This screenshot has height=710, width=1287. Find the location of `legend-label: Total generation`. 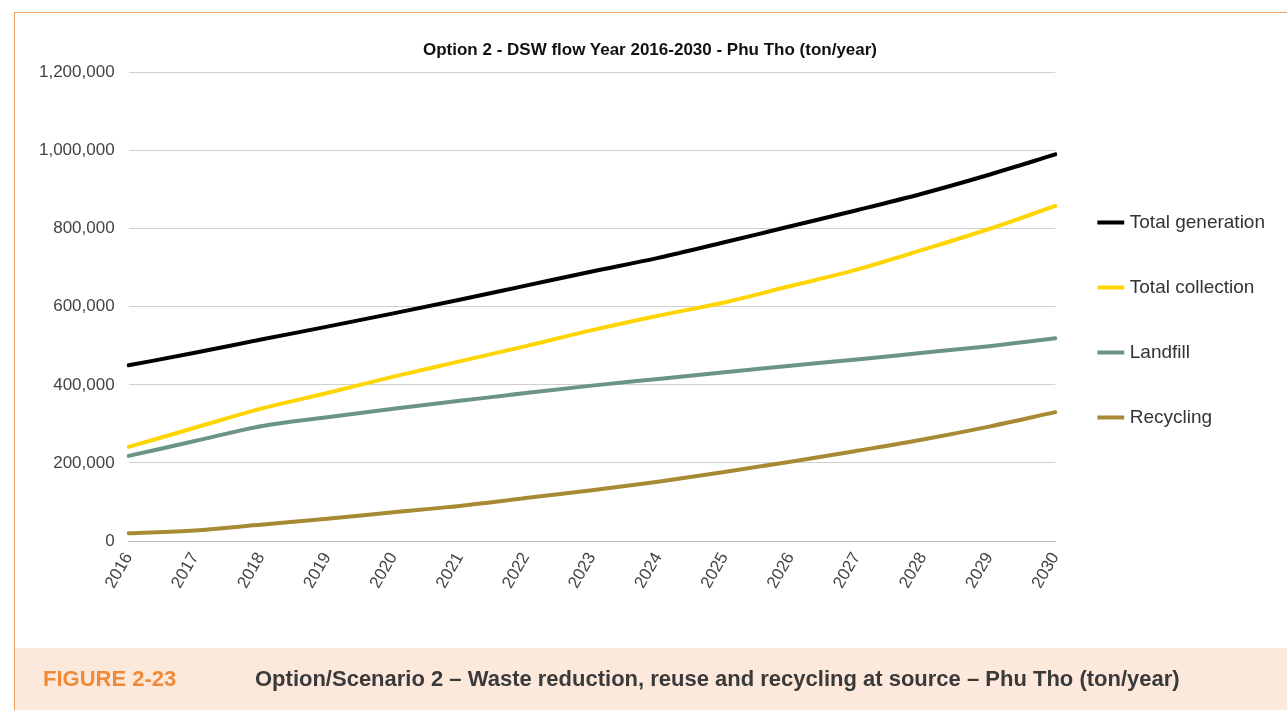

legend-label: Total generation is located at coordinates (1197, 221).